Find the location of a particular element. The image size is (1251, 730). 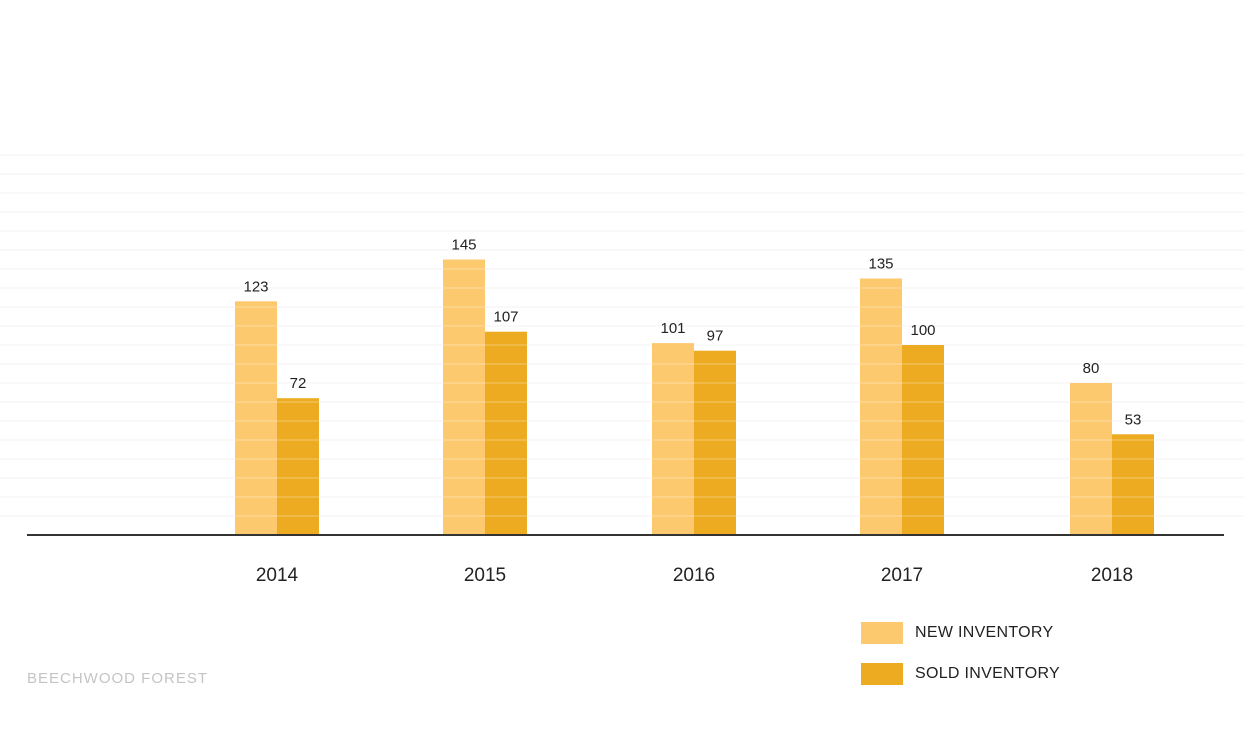

legend-label-new-inventory: NEW INVENTORY is located at coordinates (984, 632).